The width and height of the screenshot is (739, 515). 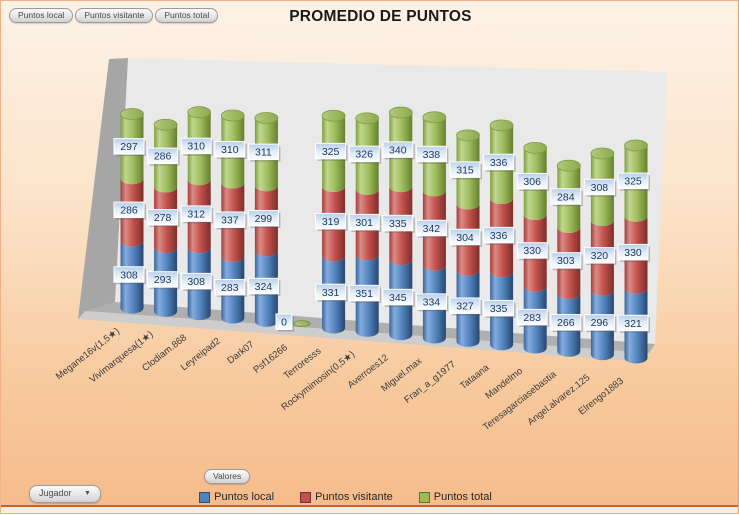 I want to click on svg-text: 319, so click(x=331, y=222).